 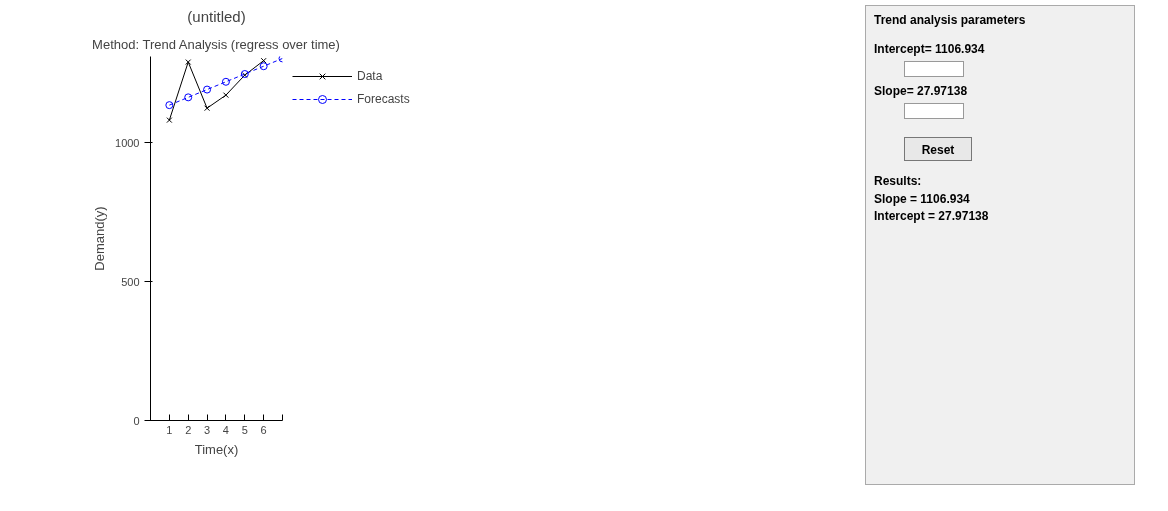 I want to click on x-tick-label: 4, so click(x=225, y=429).